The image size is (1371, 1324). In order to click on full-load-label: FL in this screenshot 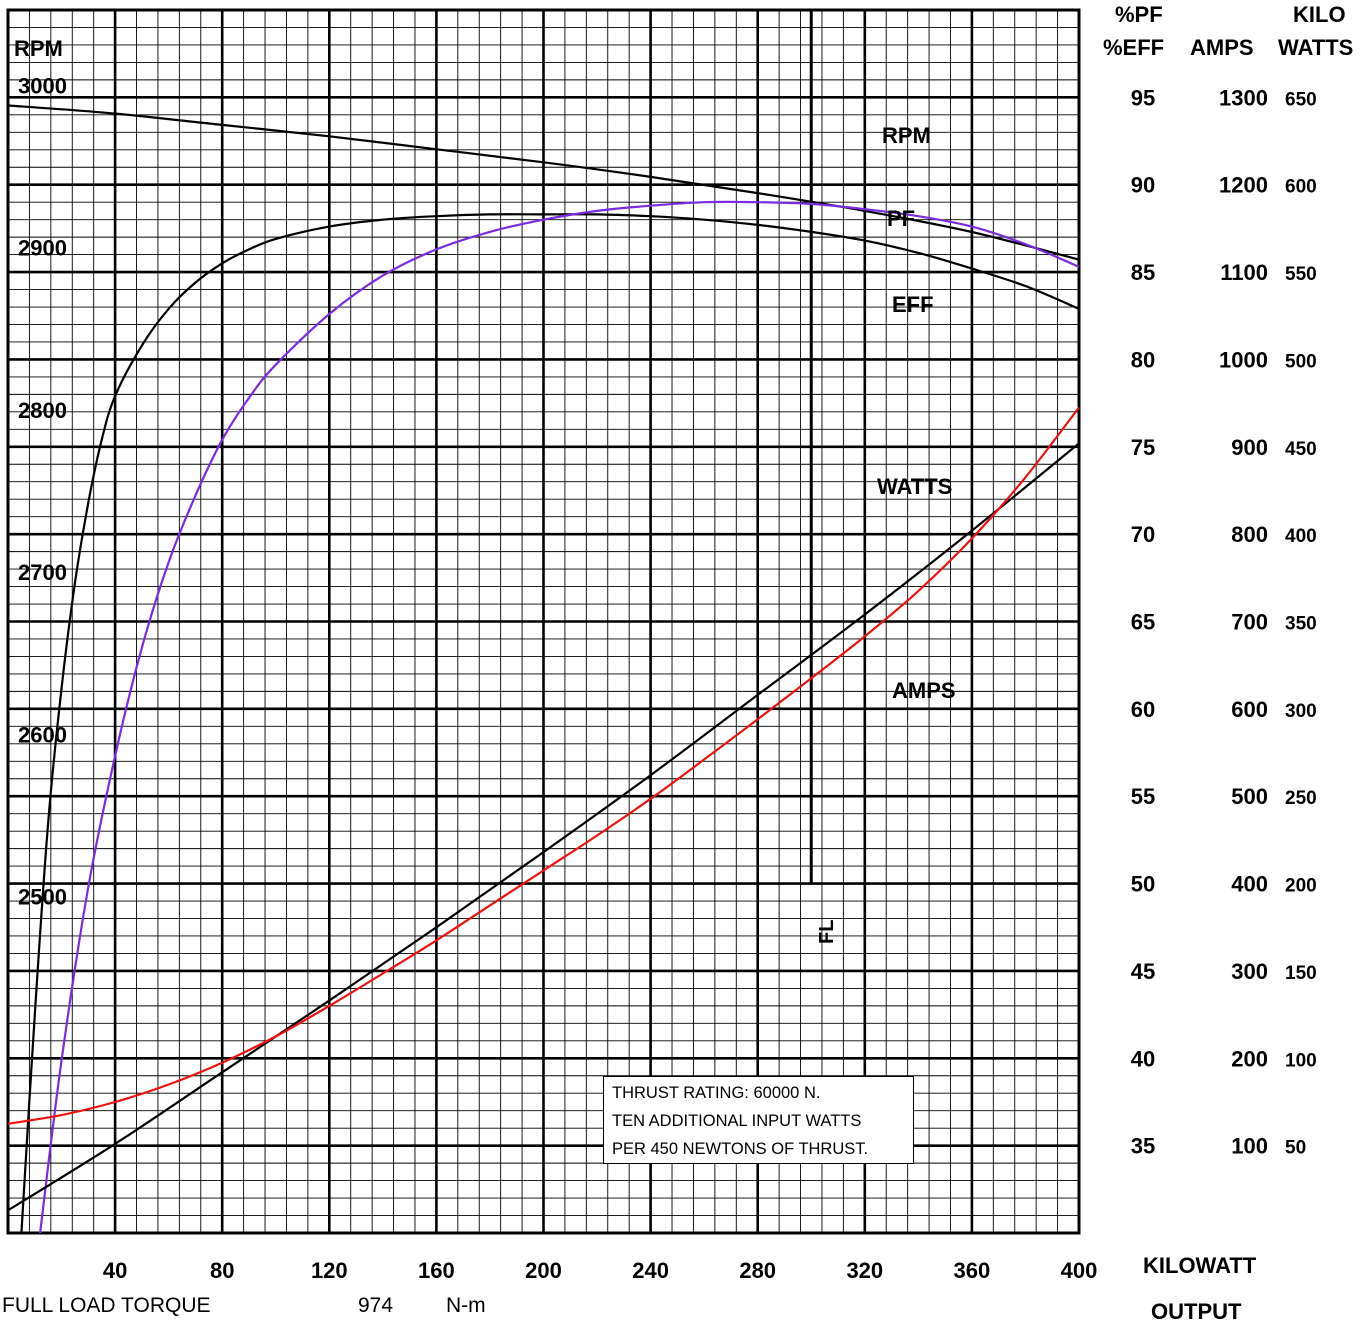, I will do `click(827, 932)`.